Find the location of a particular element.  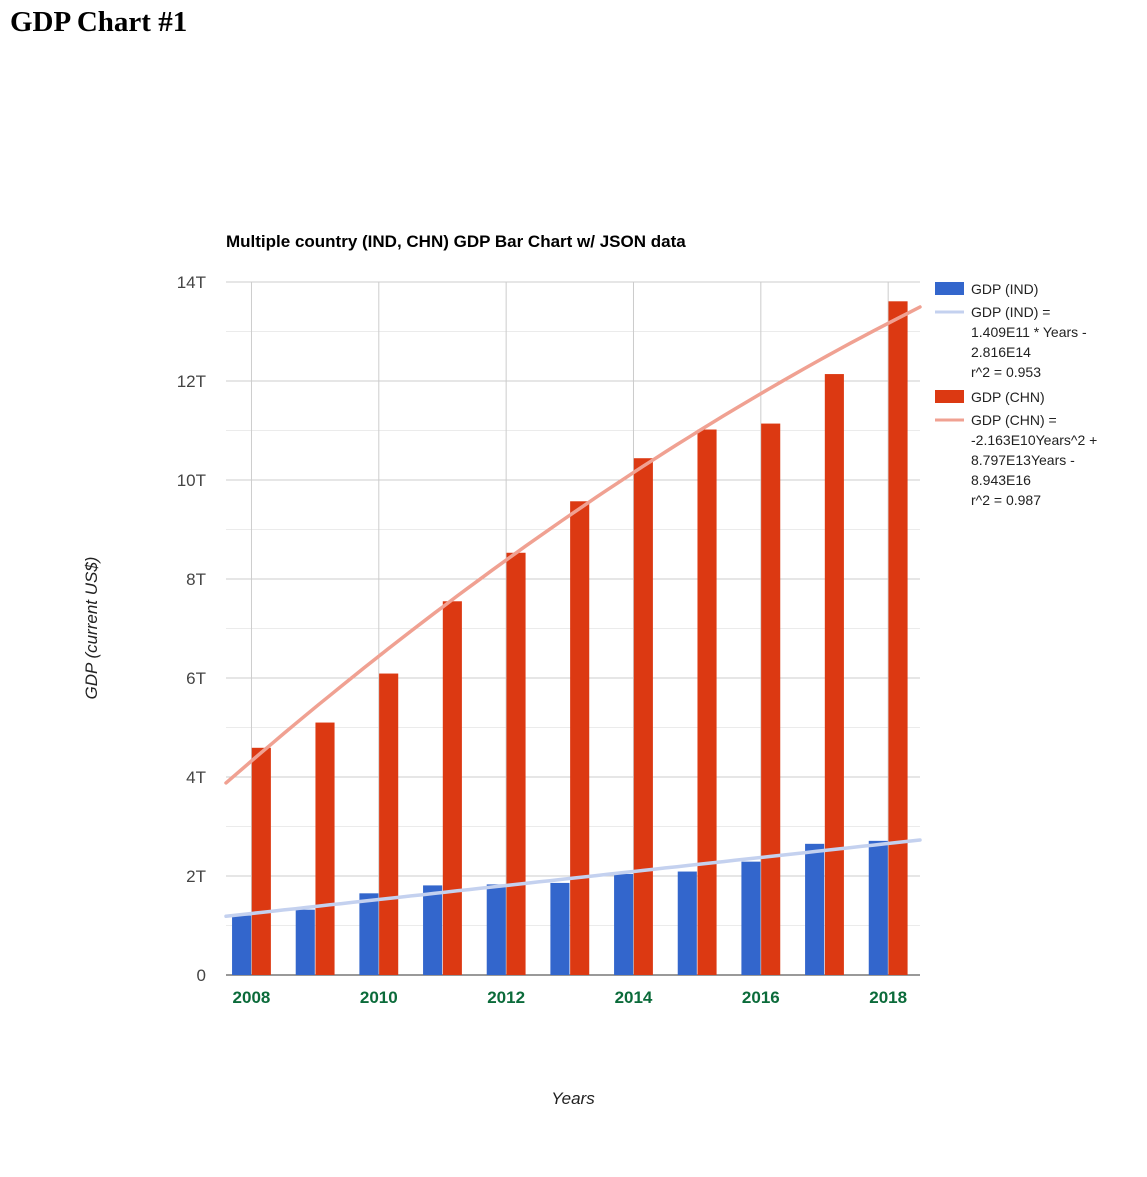

page-heading: GDP Chart #1 is located at coordinates (99, 22).